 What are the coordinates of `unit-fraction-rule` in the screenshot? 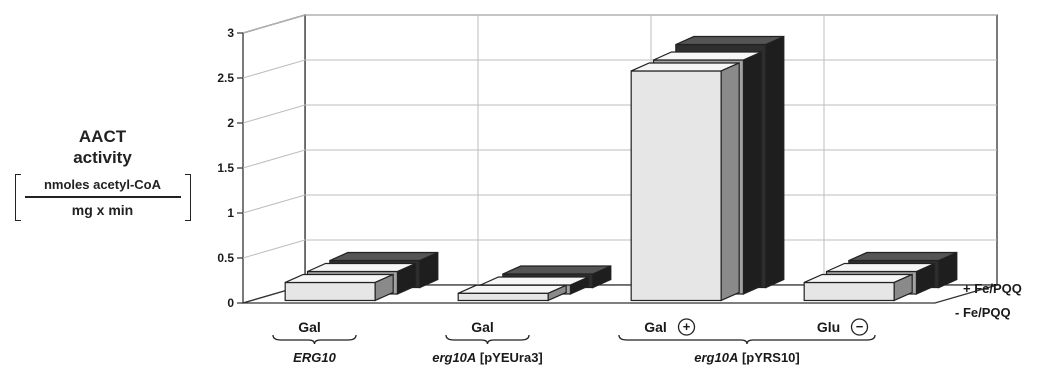 It's located at (102, 197).